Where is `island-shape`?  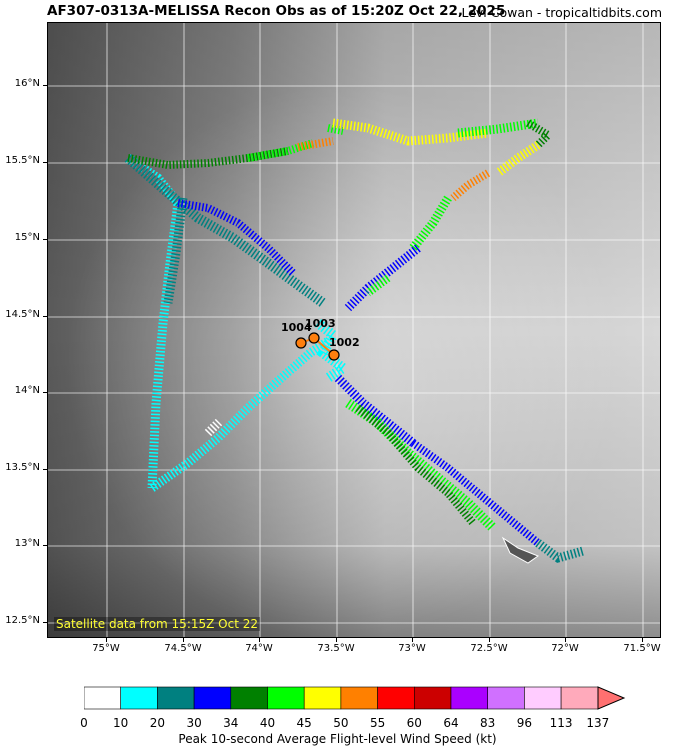 island-shape is located at coordinates (520, 550).